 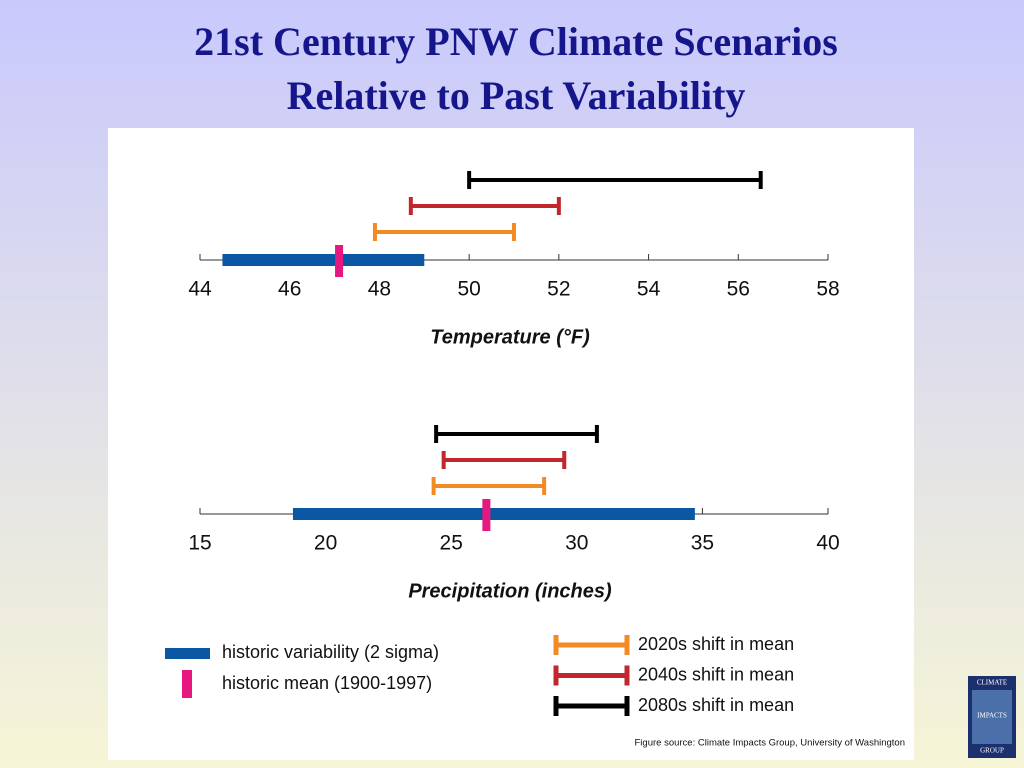 I want to click on title-line: 21st Century PNW Climate Scenarios, so click(x=516, y=41).